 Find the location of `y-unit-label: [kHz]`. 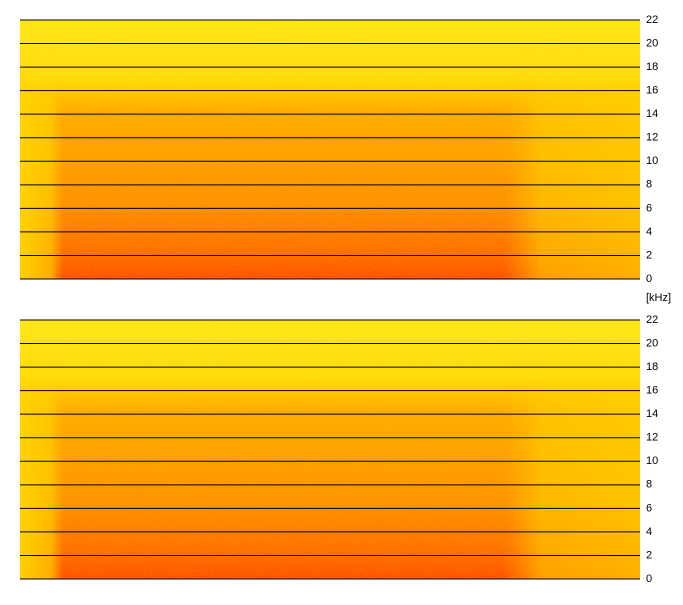

y-unit-label: [kHz] is located at coordinates (658, 298).